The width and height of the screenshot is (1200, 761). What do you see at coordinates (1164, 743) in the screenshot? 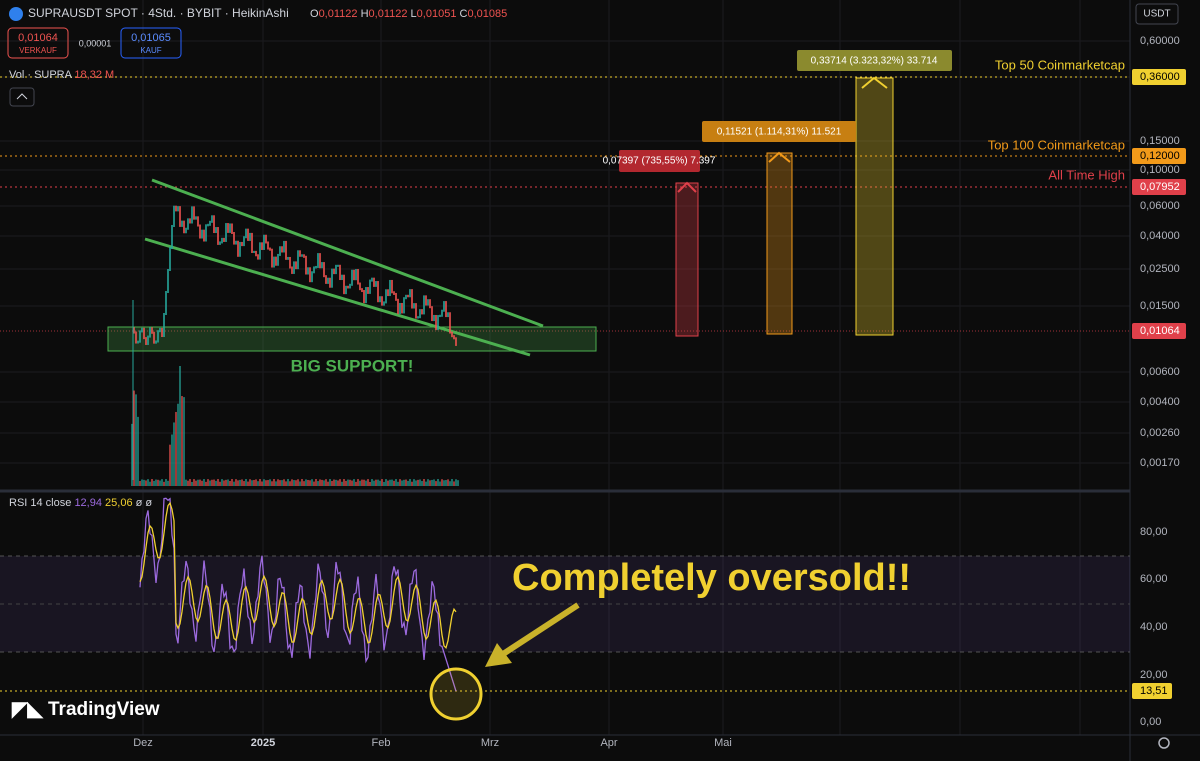
I see `settings-icon` at bounding box center [1164, 743].